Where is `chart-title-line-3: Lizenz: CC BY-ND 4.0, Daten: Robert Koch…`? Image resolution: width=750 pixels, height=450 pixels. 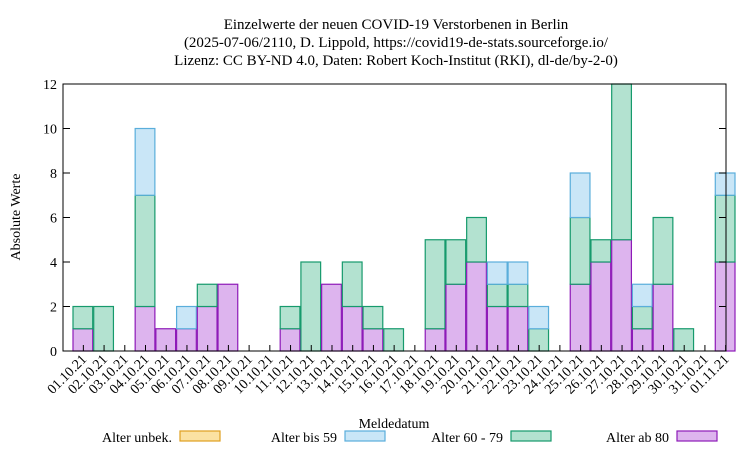 chart-title-line-3: Lizenz: CC BY-ND 4.0, Daten: Robert Koch… is located at coordinates (396, 61).